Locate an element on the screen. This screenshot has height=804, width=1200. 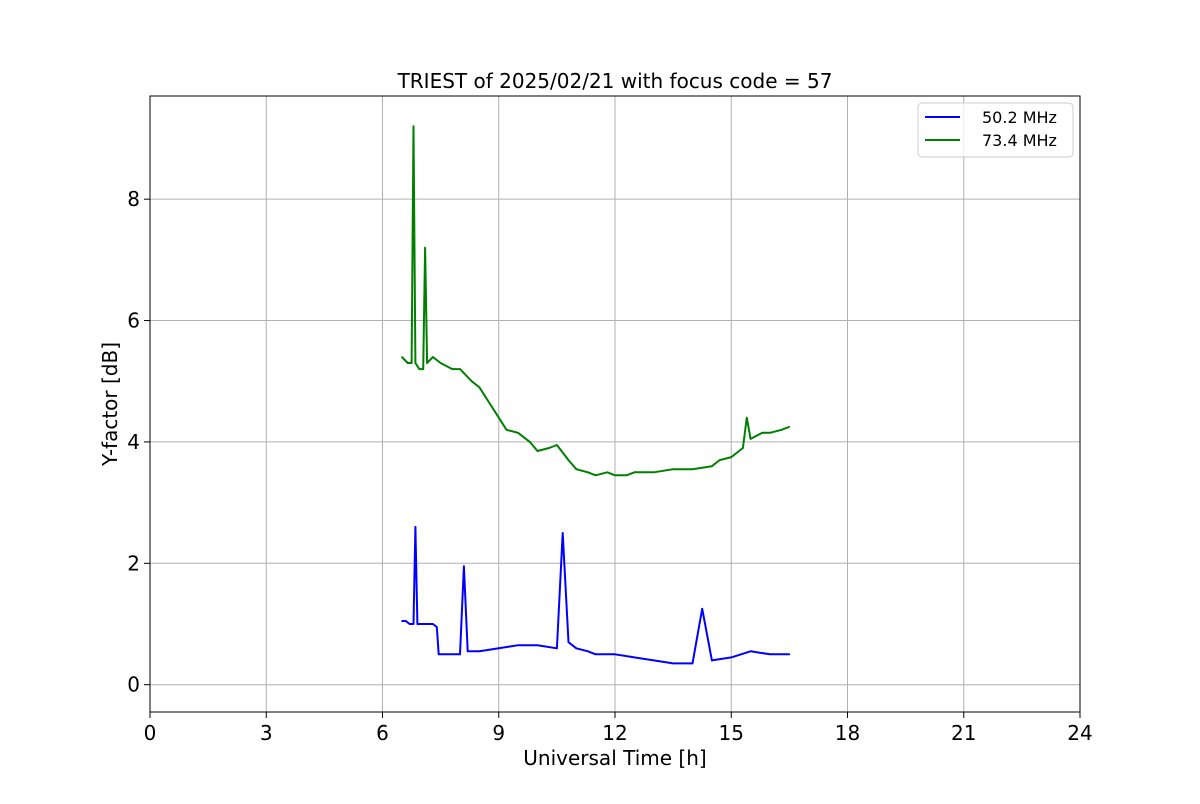
y-tick-label: 0 is located at coordinates (133, 685).